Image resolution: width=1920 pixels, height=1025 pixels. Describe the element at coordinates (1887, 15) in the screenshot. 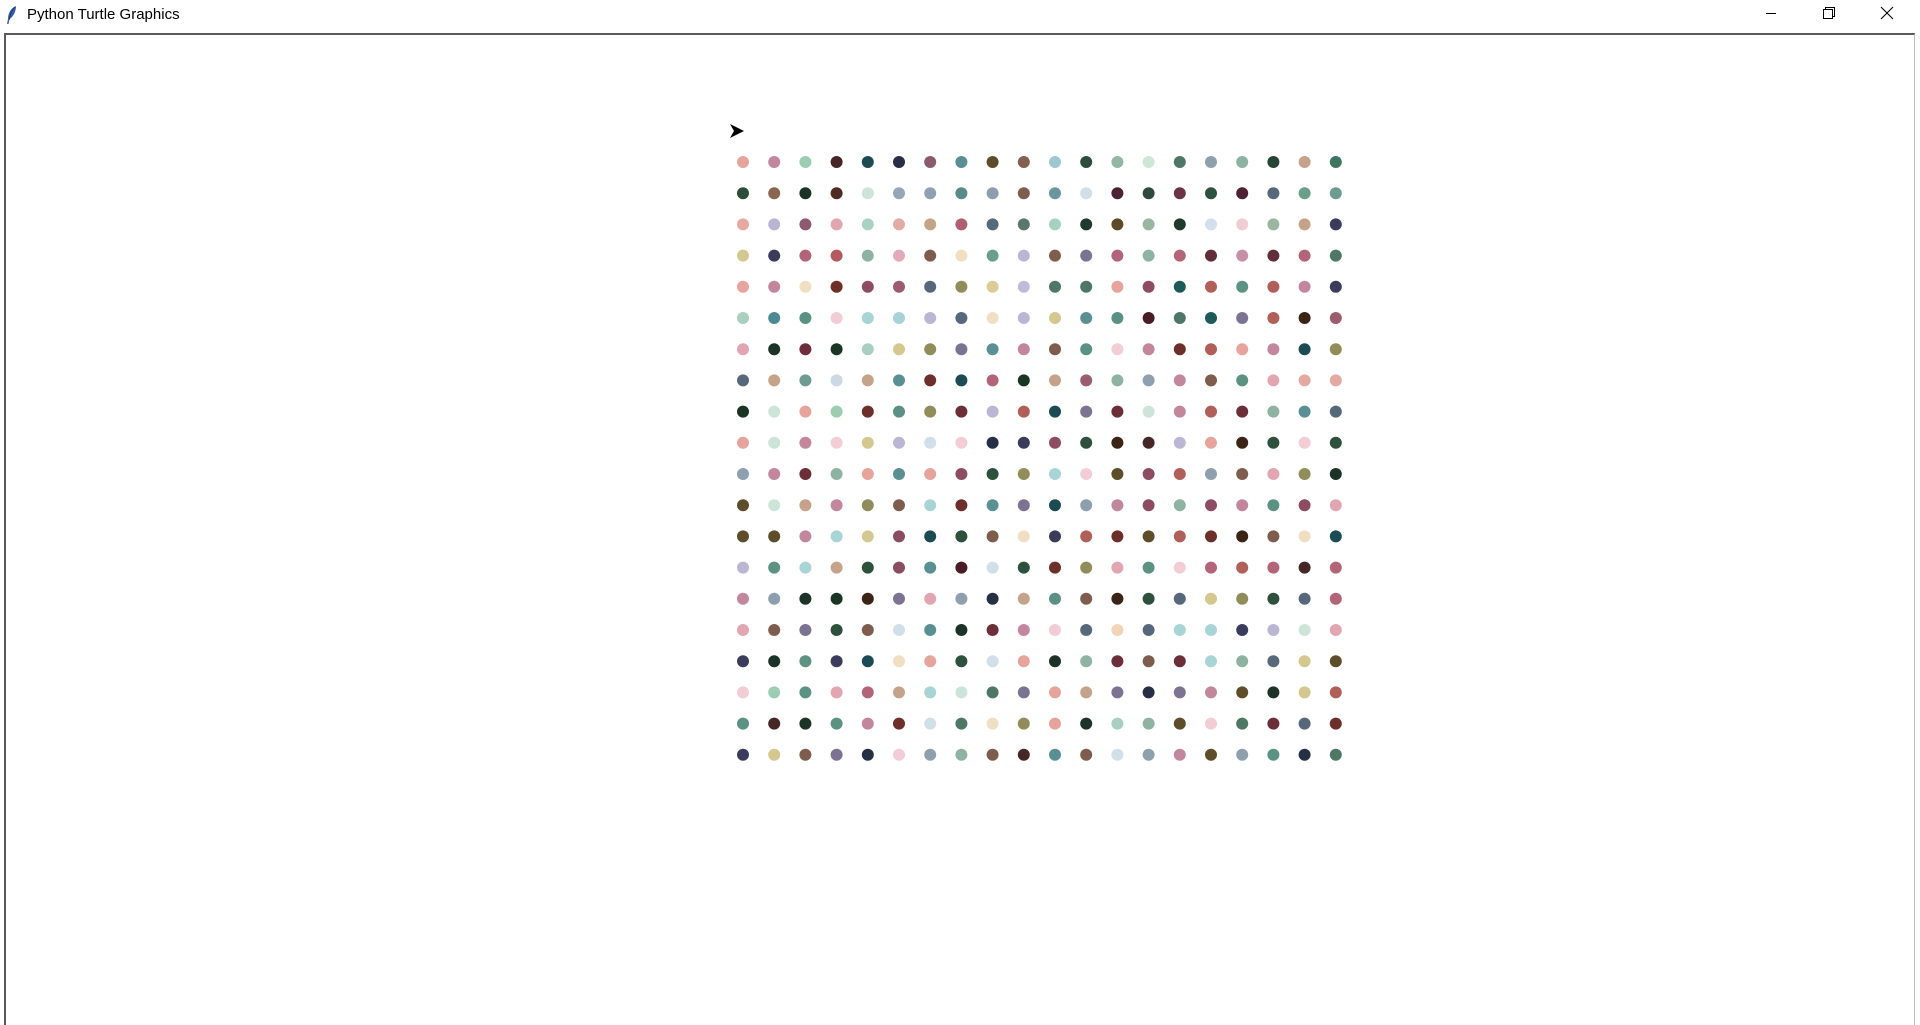

I see `close-button` at that location.